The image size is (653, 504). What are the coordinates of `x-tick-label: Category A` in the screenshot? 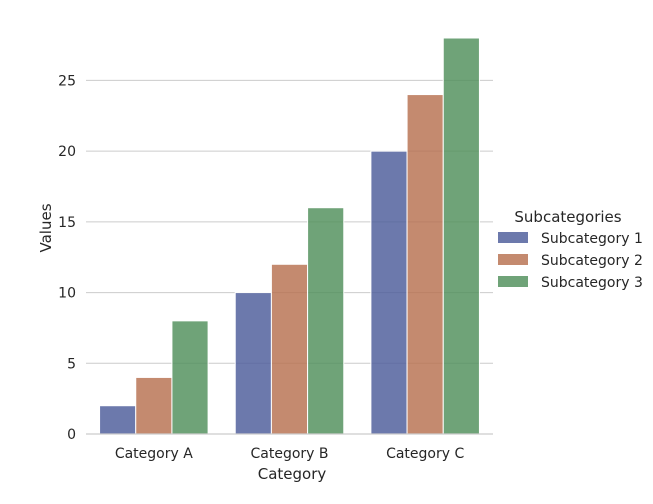 It's located at (154, 454).